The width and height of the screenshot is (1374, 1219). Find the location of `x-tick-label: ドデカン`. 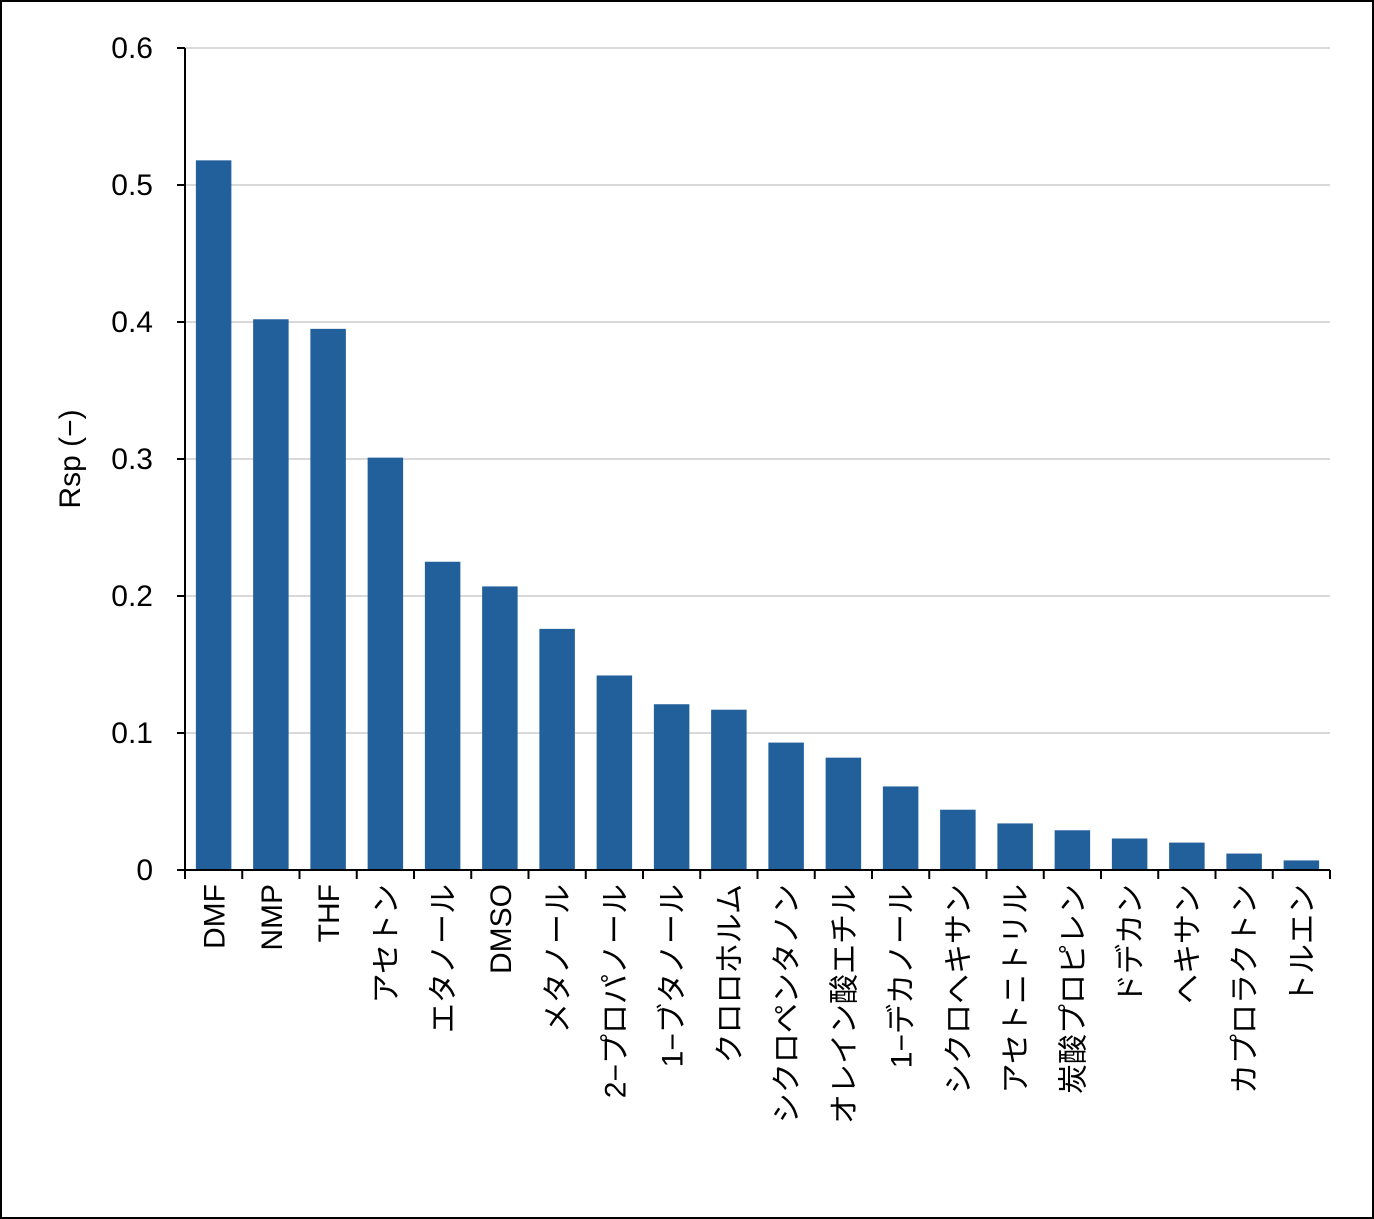

x-tick-label: ドデカン is located at coordinates (1131, 944).